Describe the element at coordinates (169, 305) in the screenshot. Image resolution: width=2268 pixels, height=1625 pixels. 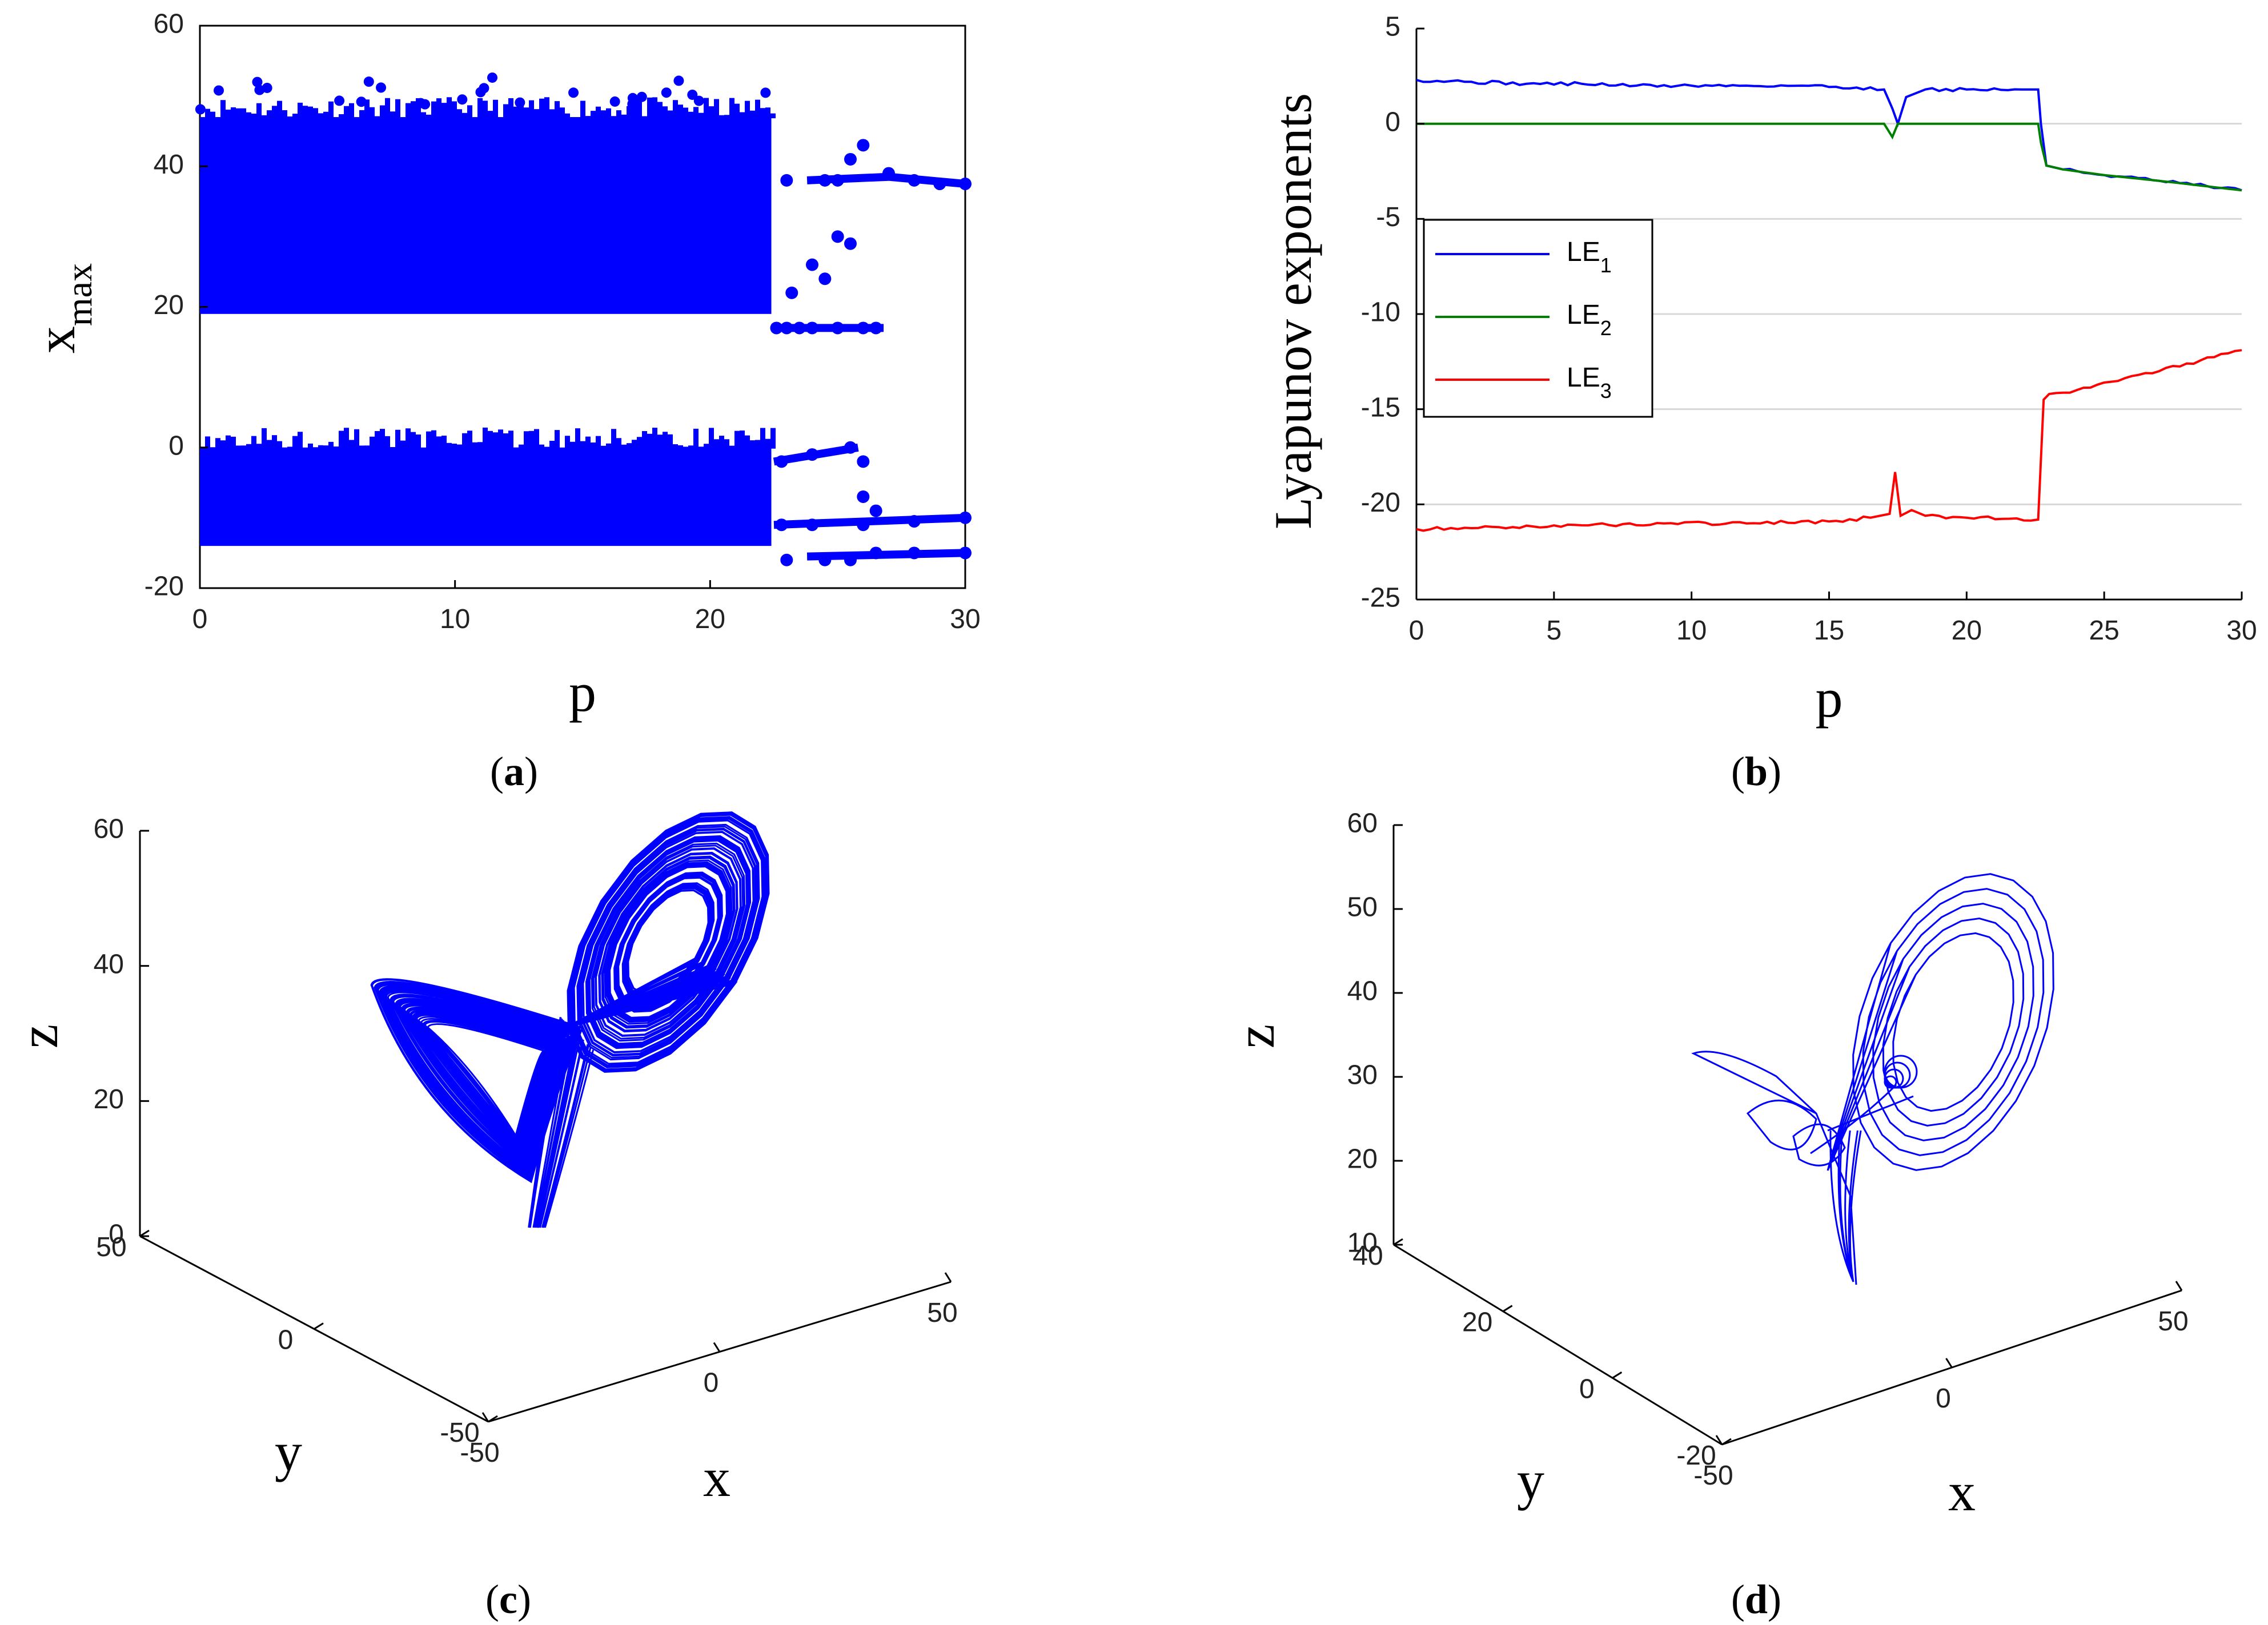
I see `y-tick-label: 20` at that location.